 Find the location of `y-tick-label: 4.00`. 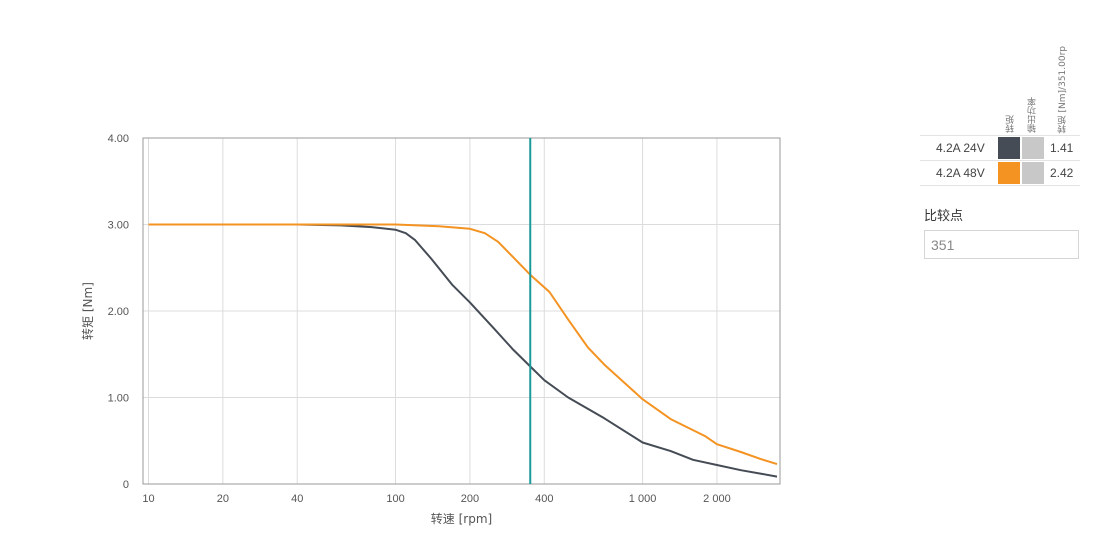

y-tick-label: 4.00 is located at coordinates (118, 139).